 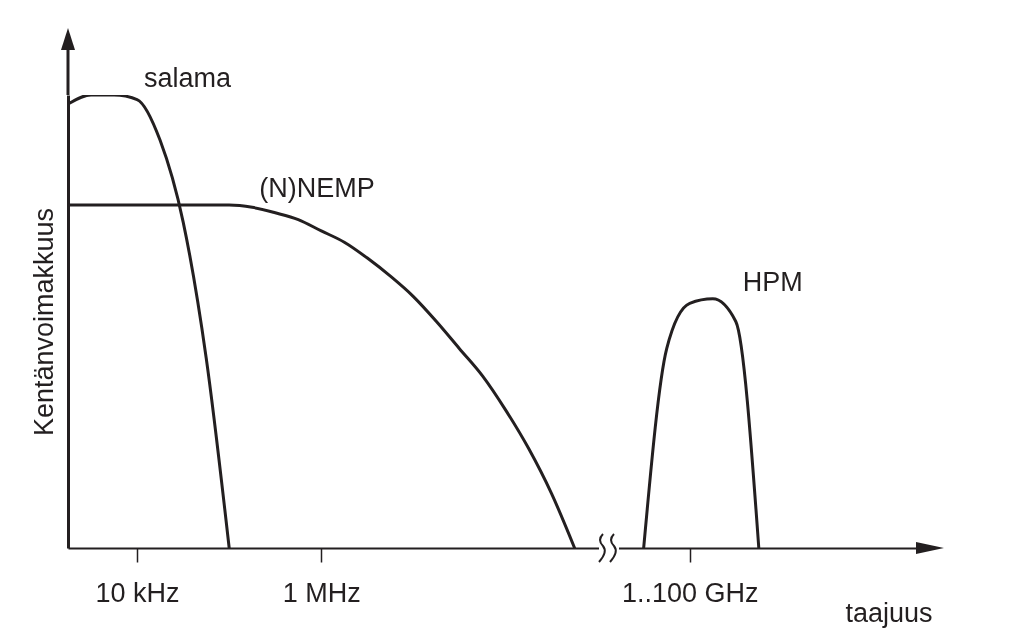 I want to click on x-tick-label: 1 MHz, so click(x=321, y=592).